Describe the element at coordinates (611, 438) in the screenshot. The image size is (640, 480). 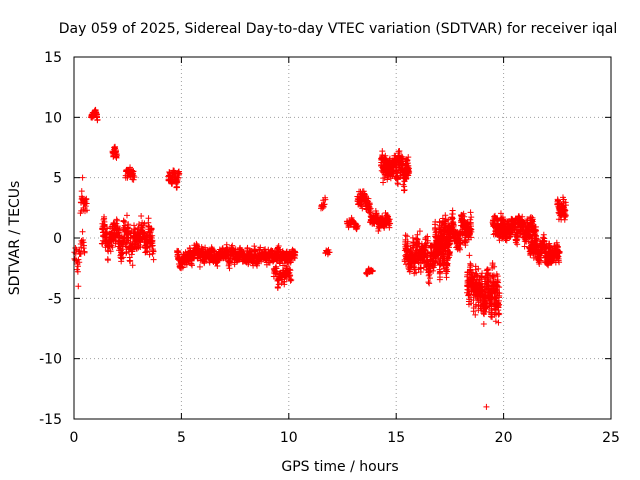
I see `x-tick-label: 25` at that location.